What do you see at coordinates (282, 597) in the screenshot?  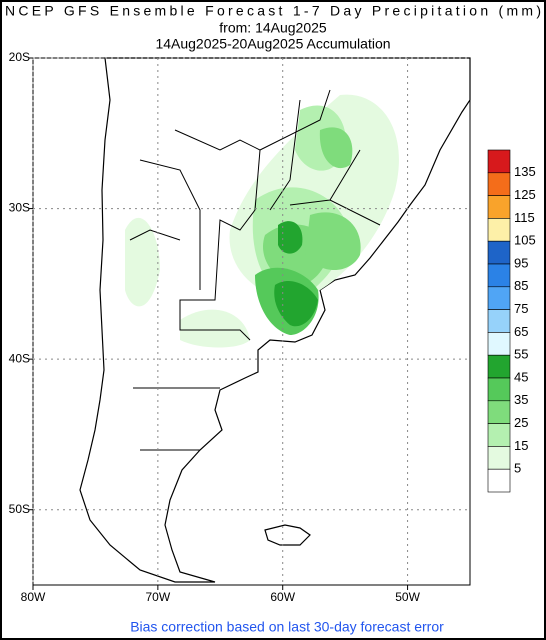 I see `x-tick-label: 60W` at bounding box center [282, 597].